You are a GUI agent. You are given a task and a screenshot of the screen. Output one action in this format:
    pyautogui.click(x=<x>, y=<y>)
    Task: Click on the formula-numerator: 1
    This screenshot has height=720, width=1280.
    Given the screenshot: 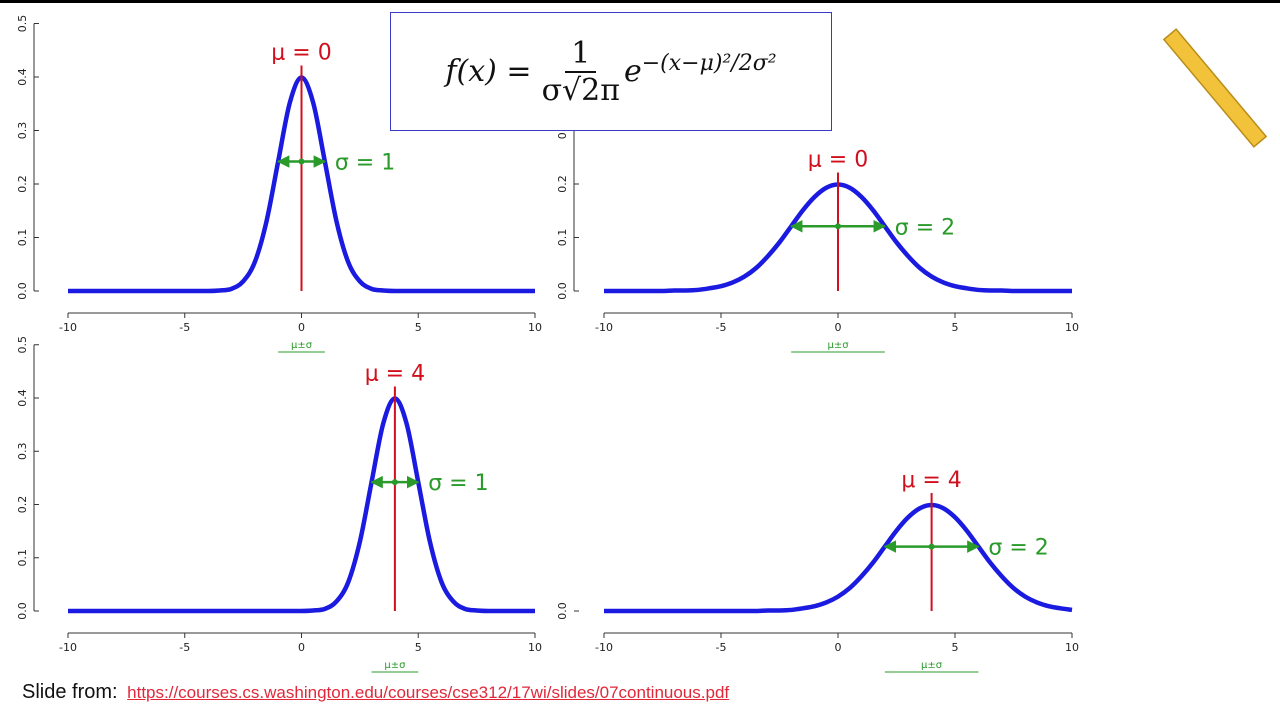 What is the action you would take?
    pyautogui.click(x=581, y=54)
    